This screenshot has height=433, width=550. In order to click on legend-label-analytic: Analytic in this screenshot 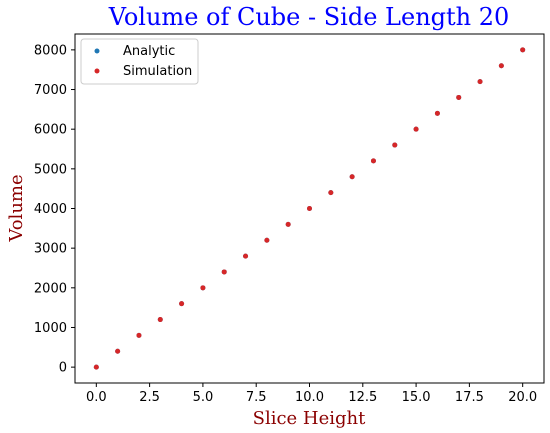, I will do `click(149, 51)`.